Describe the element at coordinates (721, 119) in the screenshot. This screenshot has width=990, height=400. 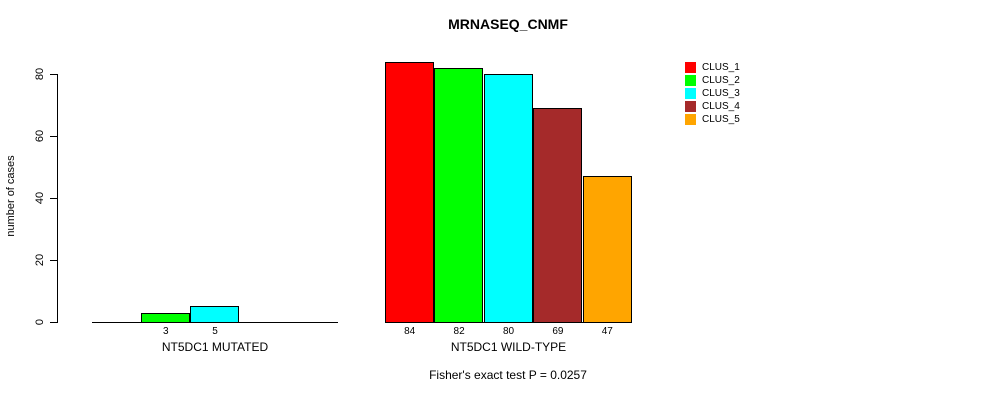
I see `legend-label: CLUS_5` at that location.